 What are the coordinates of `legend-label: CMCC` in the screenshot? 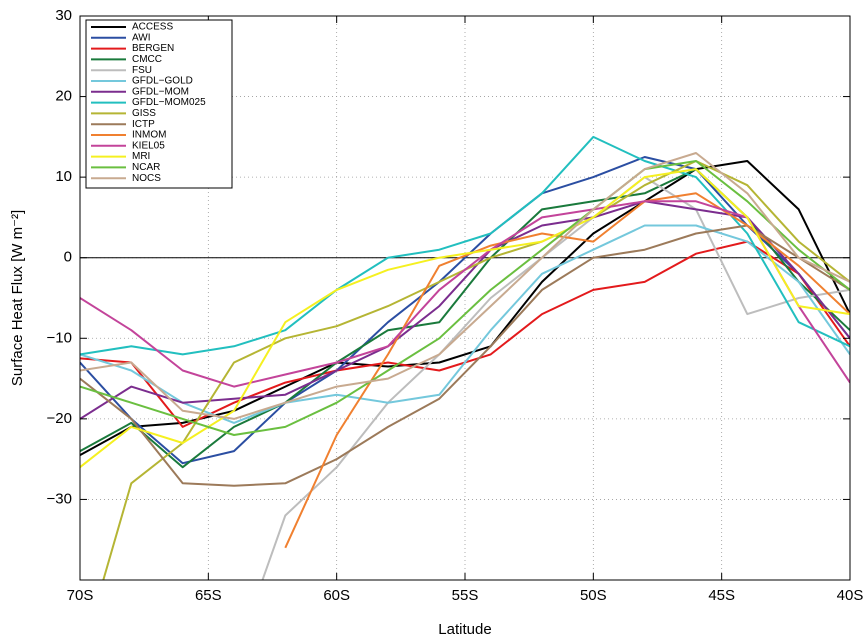 It's located at (147, 59).